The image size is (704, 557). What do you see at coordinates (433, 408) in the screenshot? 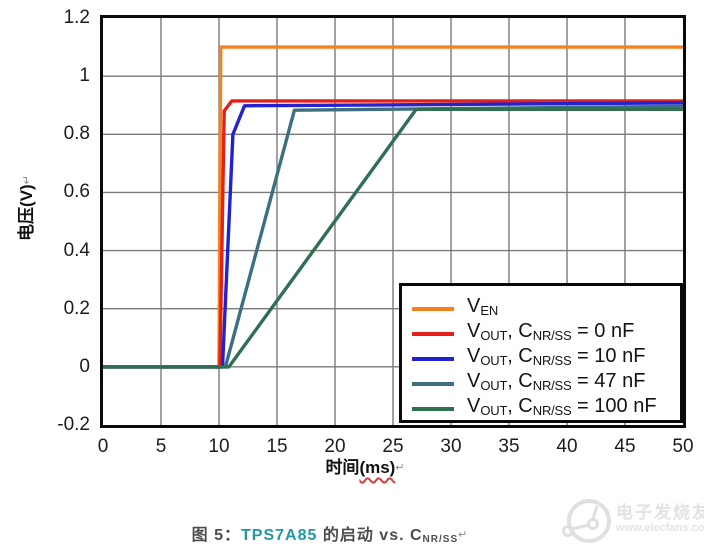
I see `legend-swatch-100nf` at bounding box center [433, 408].